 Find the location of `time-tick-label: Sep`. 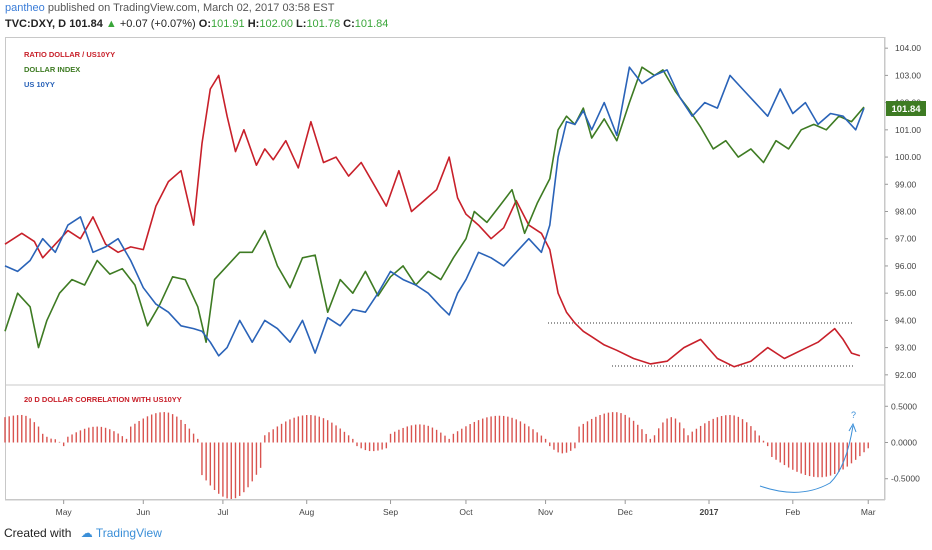

time-tick-label: Sep is located at coordinates (390, 512).